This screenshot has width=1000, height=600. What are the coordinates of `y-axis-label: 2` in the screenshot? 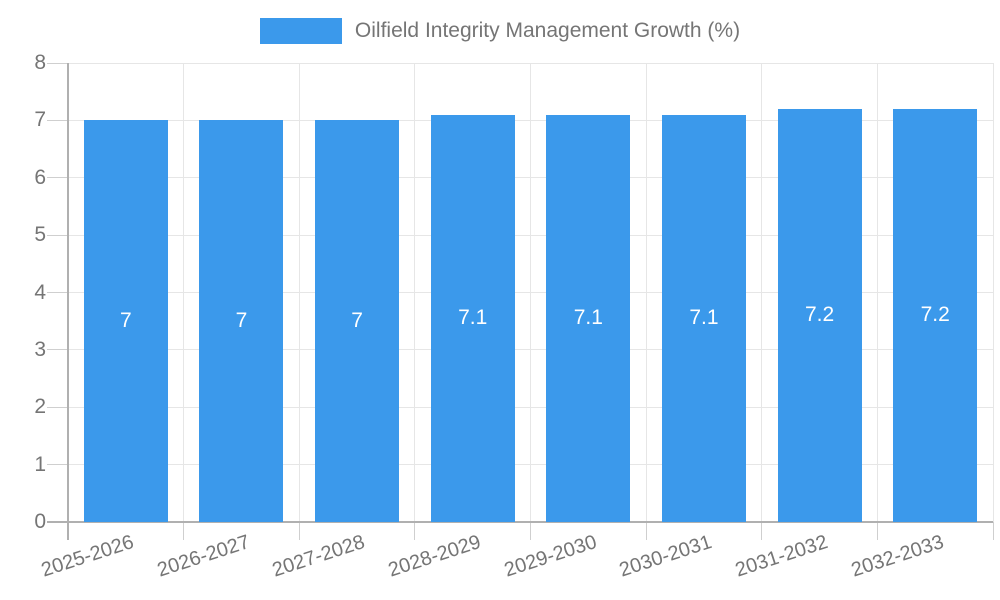 It's located at (40, 407).